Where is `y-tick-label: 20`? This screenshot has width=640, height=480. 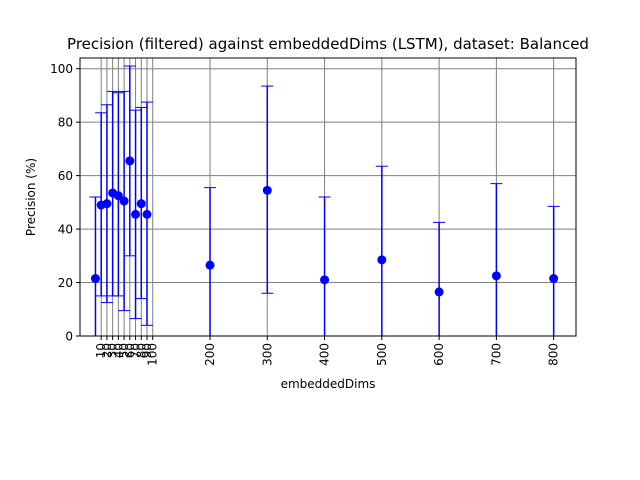 y-tick-label: 20 is located at coordinates (65, 283).